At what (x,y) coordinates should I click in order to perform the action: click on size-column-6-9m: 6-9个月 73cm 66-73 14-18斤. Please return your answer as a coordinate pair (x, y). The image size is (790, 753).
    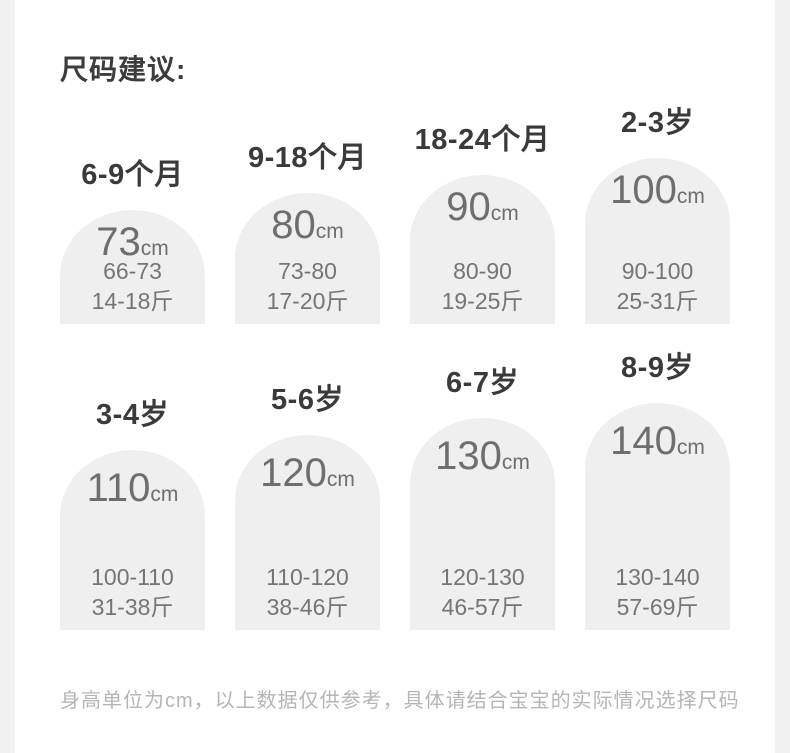
    Looking at the image, I should click on (132, 240).